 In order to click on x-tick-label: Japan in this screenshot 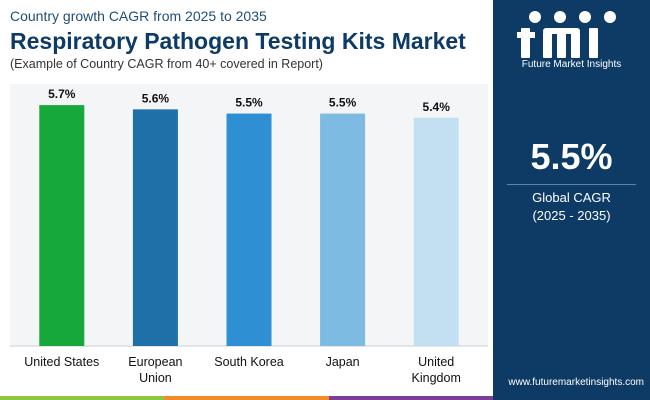, I will do `click(343, 362)`.